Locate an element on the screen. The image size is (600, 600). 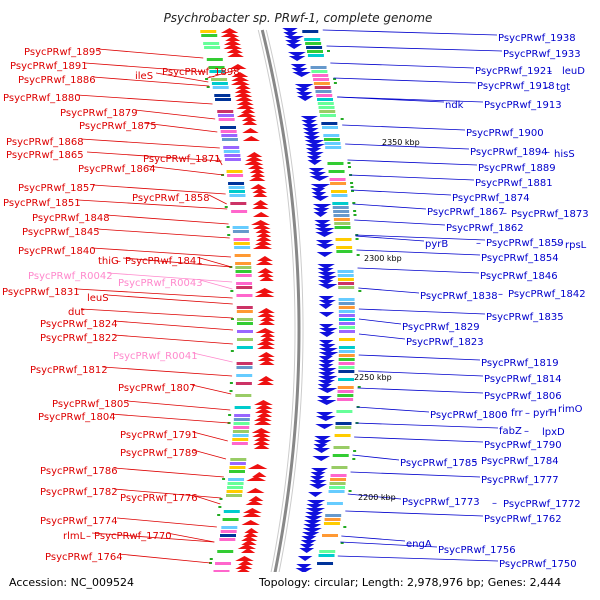
gene-label: PsycPRwf_1845 is located at coordinates (61, 232).